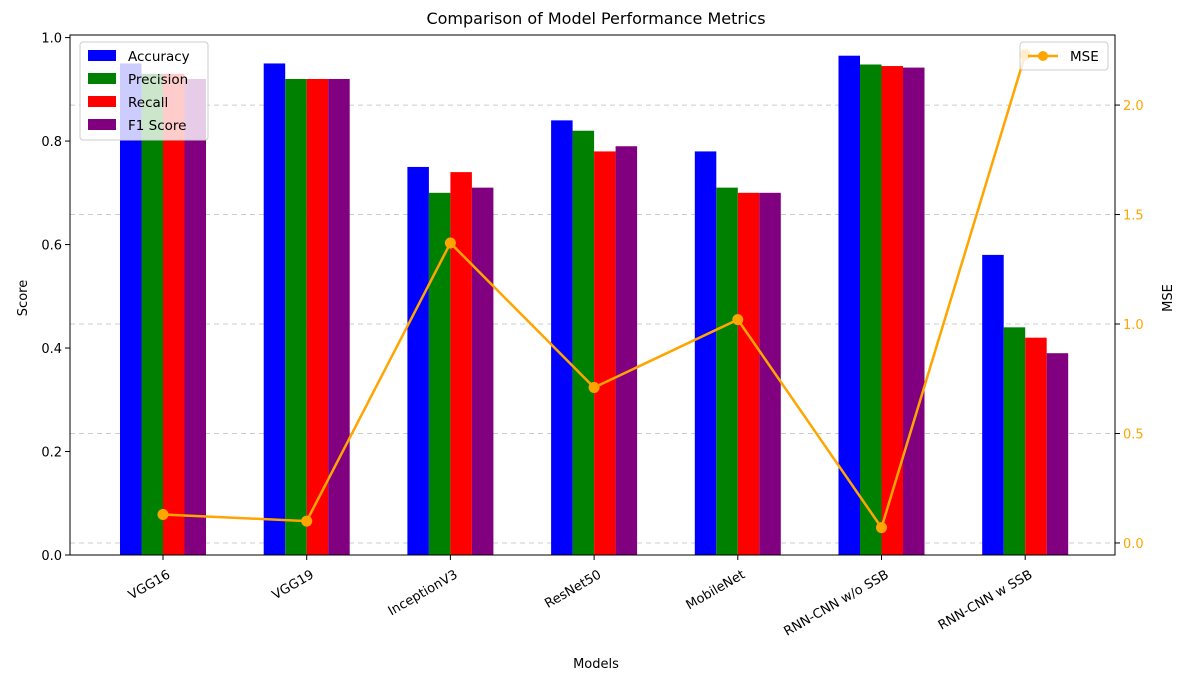  Describe the element at coordinates (51, 39) in the screenshot. I see `y-tick-label: 1.0` at that location.